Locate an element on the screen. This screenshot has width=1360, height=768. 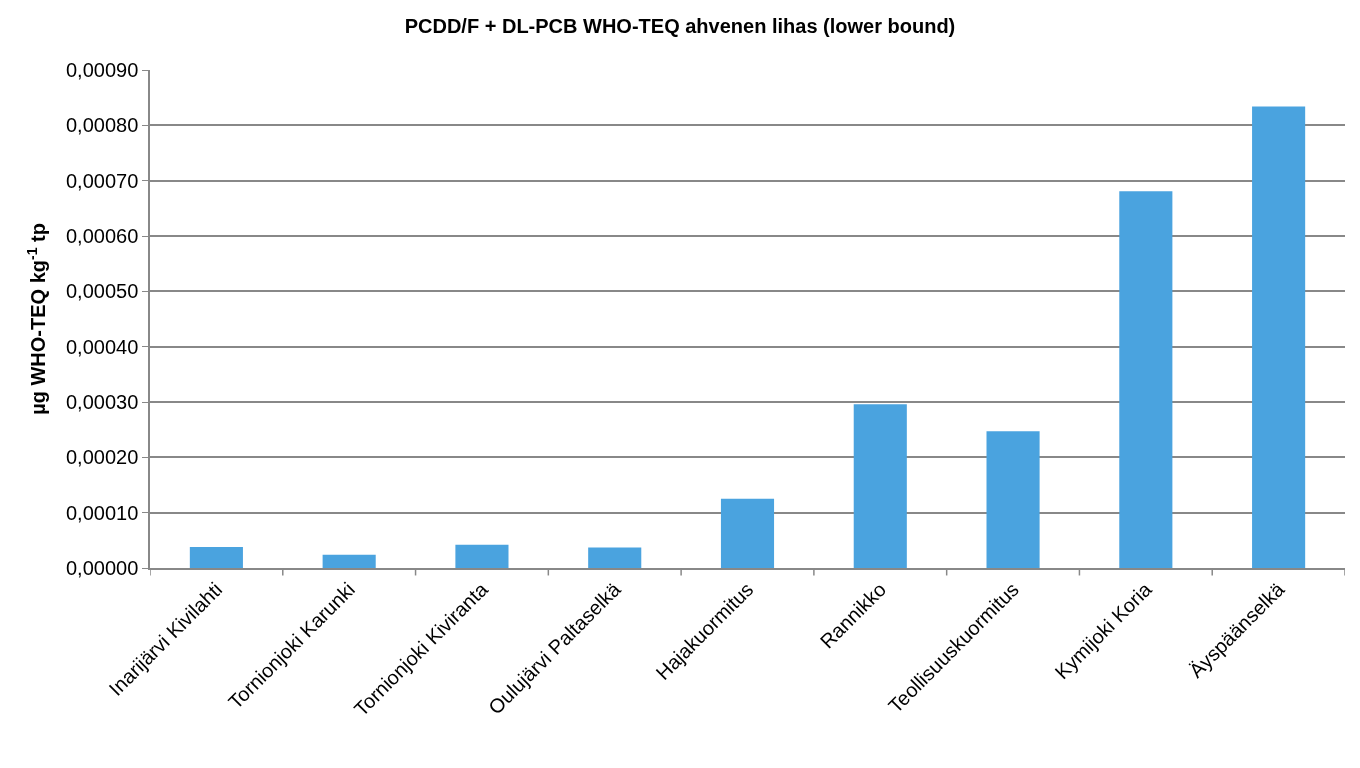
y-tick-label: 0,00030 is located at coordinates (102, 402).